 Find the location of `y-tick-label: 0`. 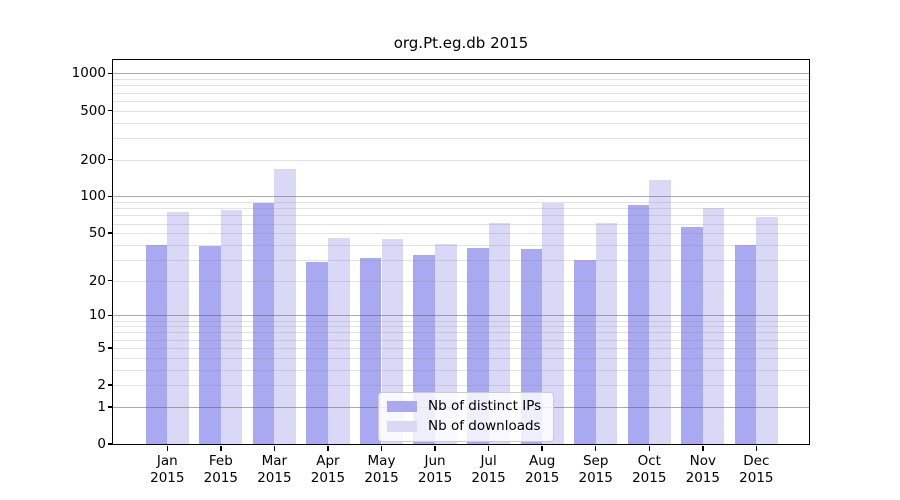

y-tick-label: 0 is located at coordinates (101, 444).